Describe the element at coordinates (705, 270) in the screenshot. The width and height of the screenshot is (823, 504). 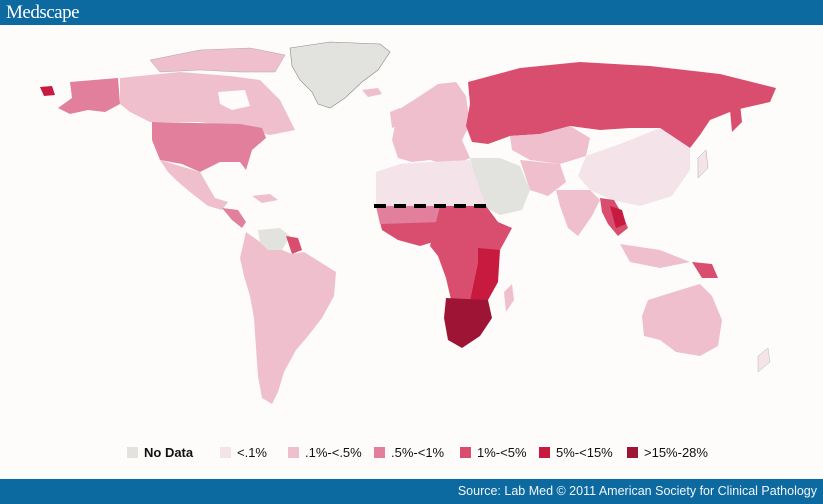
I see `region-papua-new-guinea` at that location.